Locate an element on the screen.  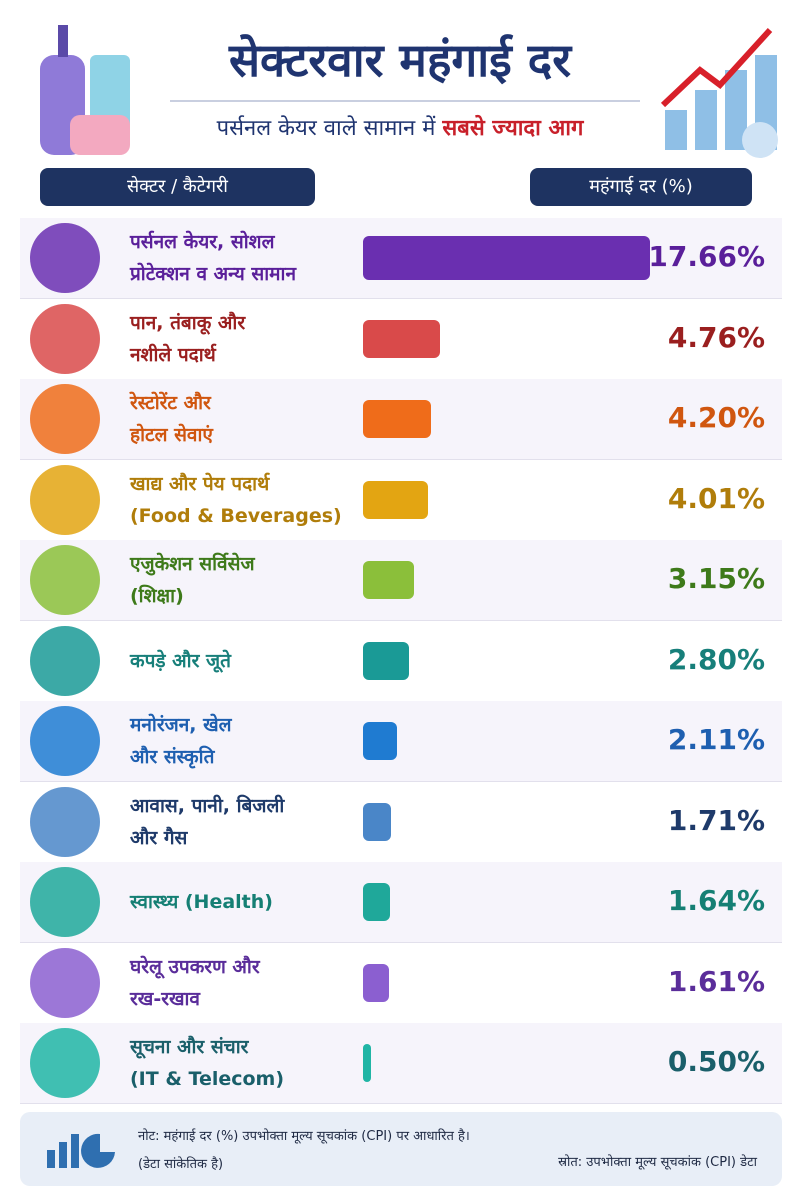
source: स्रोत: उपभोक्ता मूल्य सूचकांक (CPI) डेटा is located at coordinates (657, 1162).